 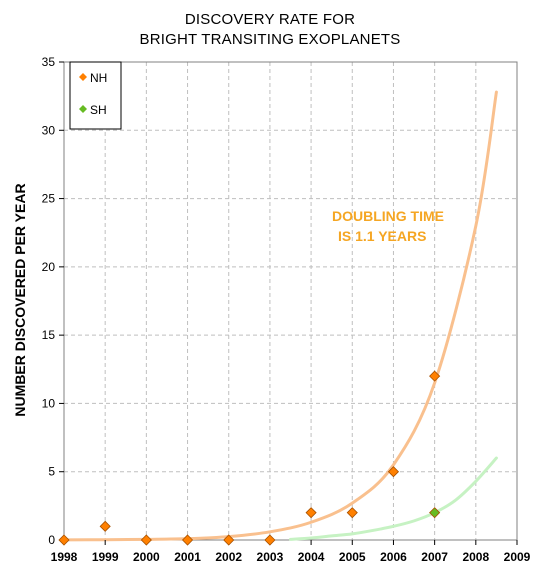 What do you see at coordinates (64, 557) in the screenshot?
I see `x-tick-label: 1998` at bounding box center [64, 557].